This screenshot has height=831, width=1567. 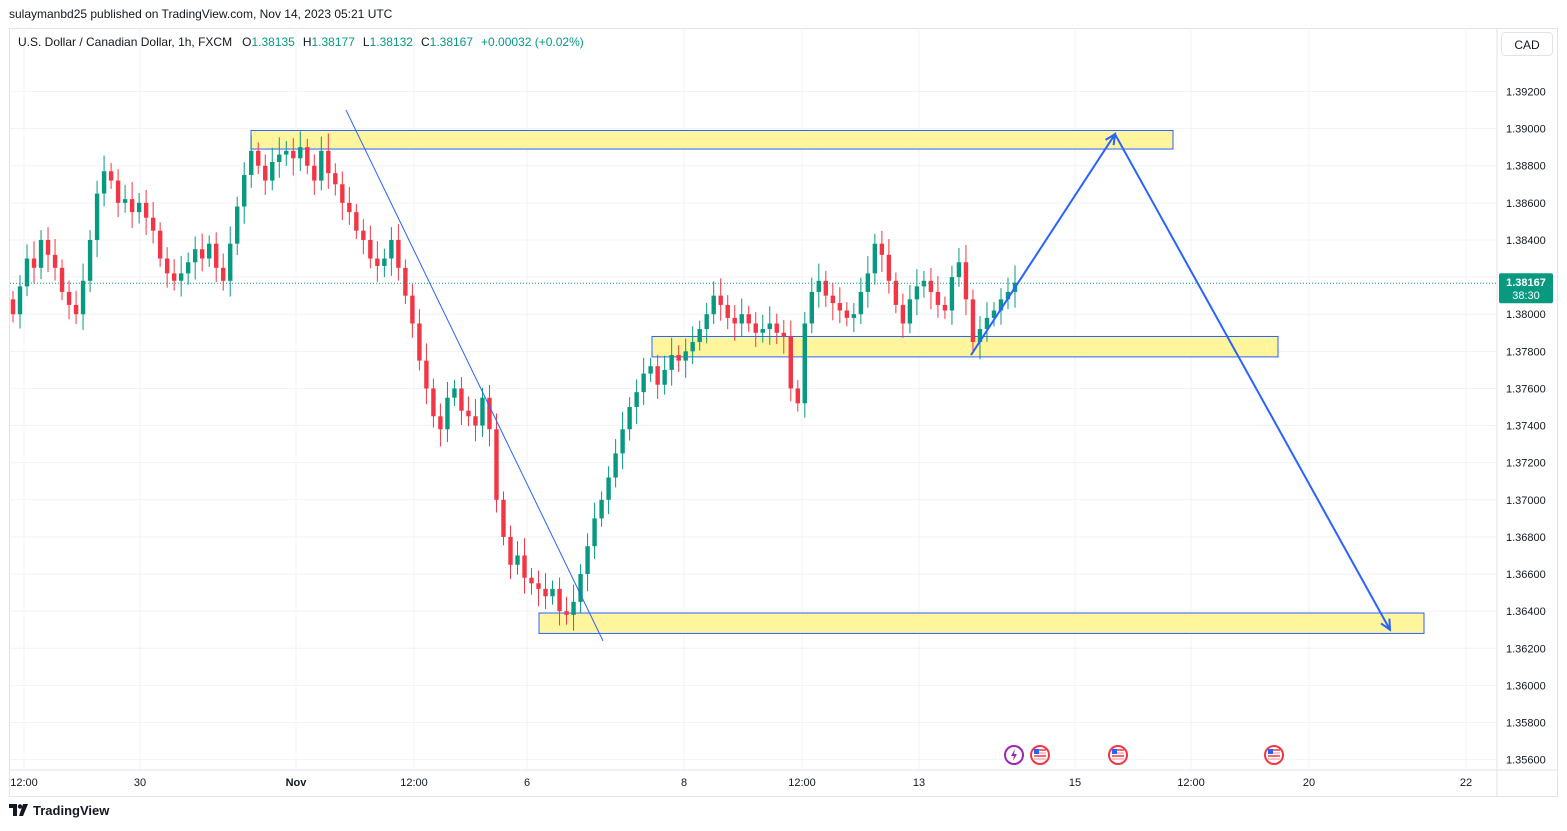 What do you see at coordinates (125, 42) in the screenshot?
I see `symbol-name: U.S. Dollar / Canadian Dollar, 1h, FXCM` at bounding box center [125, 42].